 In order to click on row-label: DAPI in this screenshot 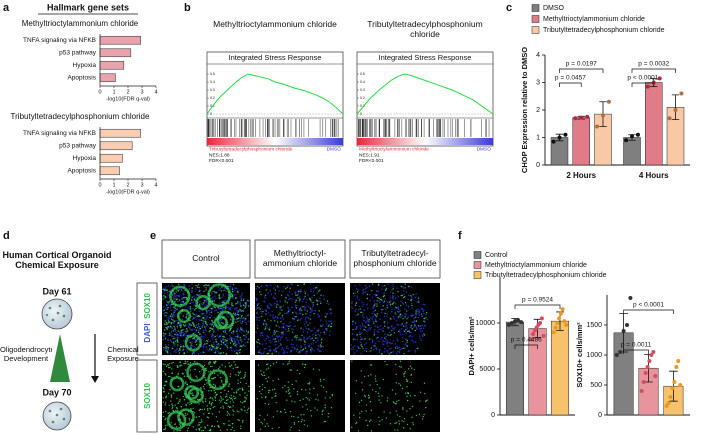, I will do `click(147, 332)`.